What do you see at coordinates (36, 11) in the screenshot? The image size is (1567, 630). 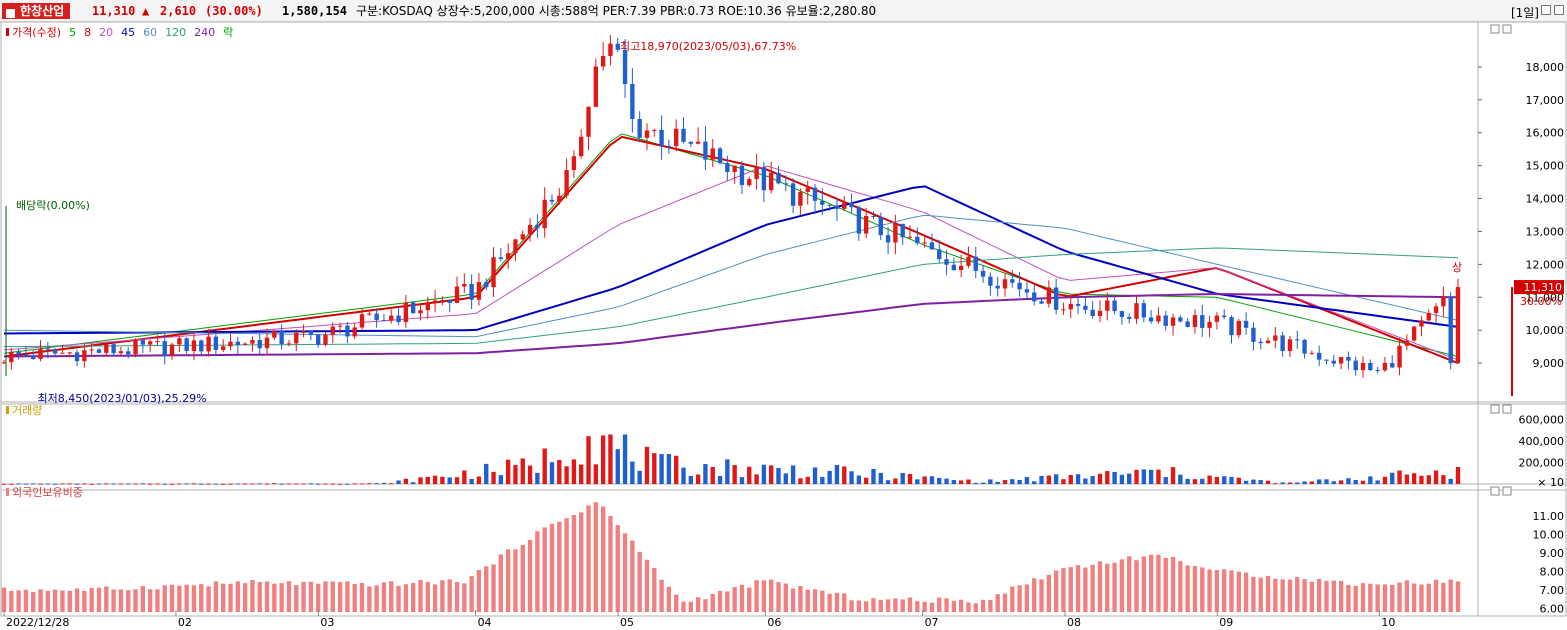 I see `stock-name-badge: 한창산업` at bounding box center [36, 11].